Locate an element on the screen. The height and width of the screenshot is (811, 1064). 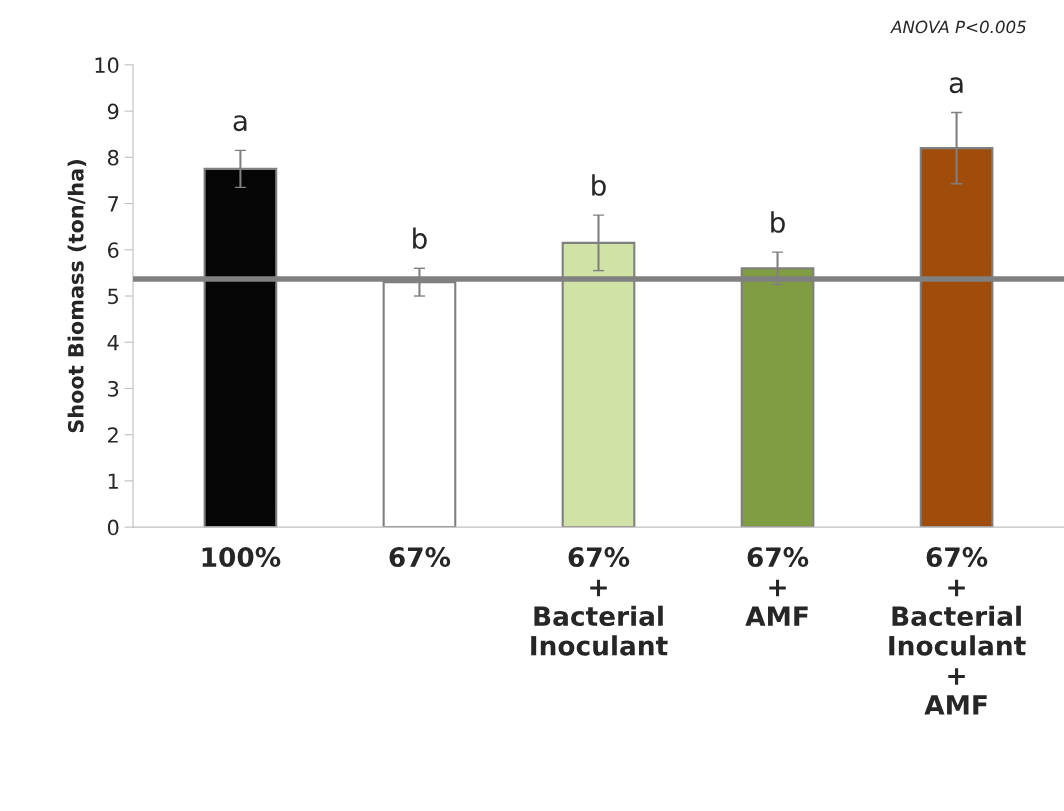
x-tick-label: 100% is located at coordinates (241, 557).